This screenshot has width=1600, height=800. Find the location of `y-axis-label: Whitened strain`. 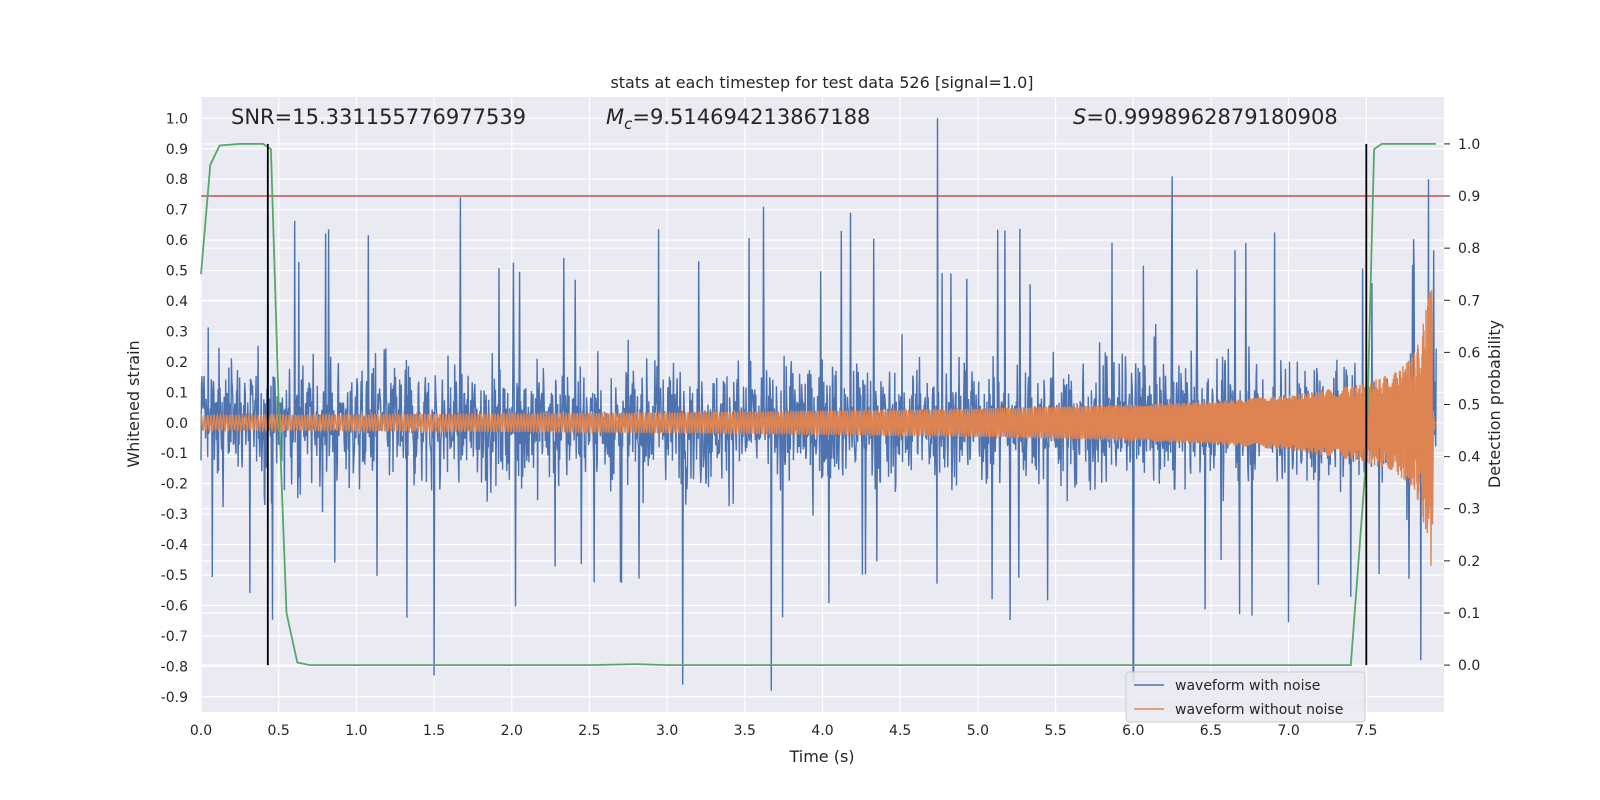

y-axis-label: Whitened strain is located at coordinates (133, 403).